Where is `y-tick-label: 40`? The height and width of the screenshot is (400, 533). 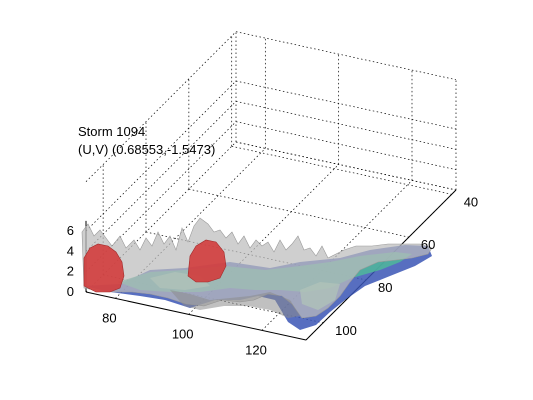
y-tick-label: 40 is located at coordinates (471, 201).